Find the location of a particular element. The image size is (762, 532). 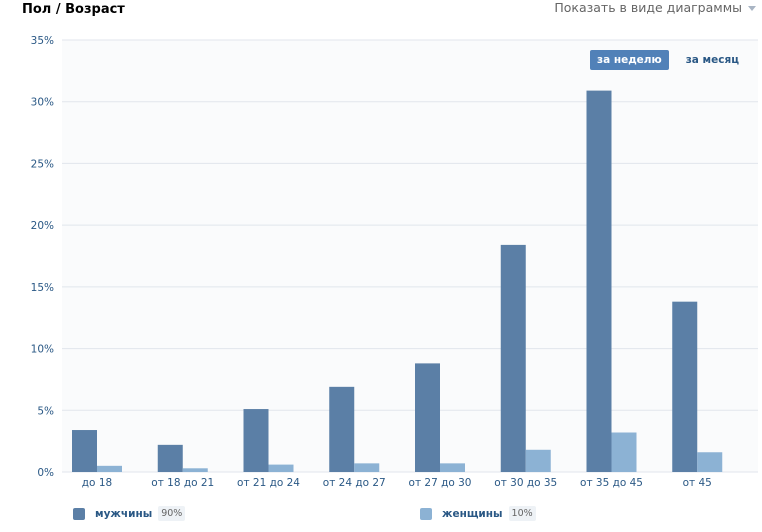

legend-women-percent: 10% is located at coordinates (522, 513).